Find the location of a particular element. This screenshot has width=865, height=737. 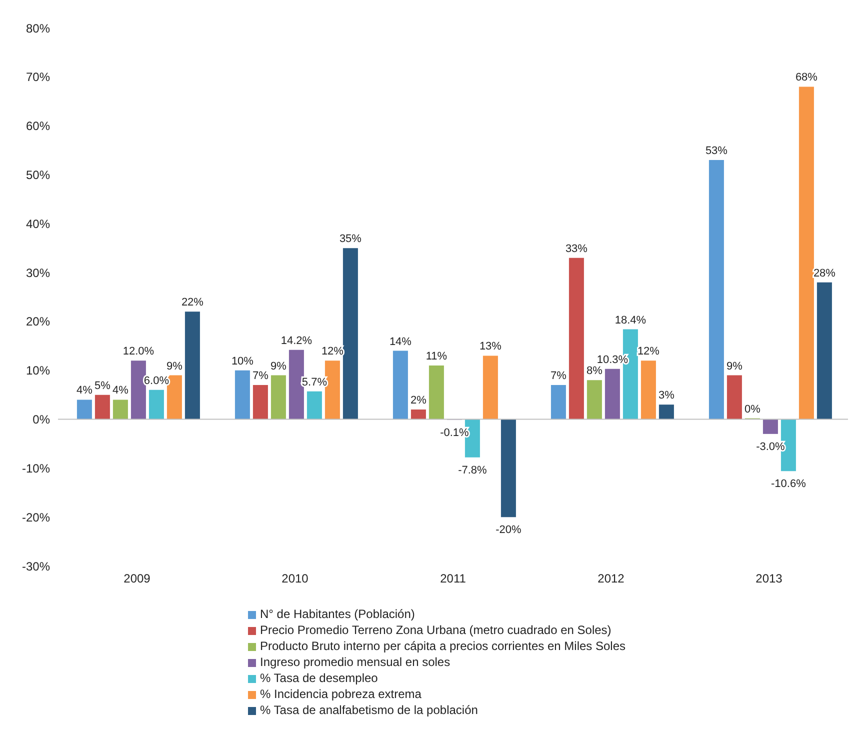

y-tick-label: 70% is located at coordinates (38, 77).